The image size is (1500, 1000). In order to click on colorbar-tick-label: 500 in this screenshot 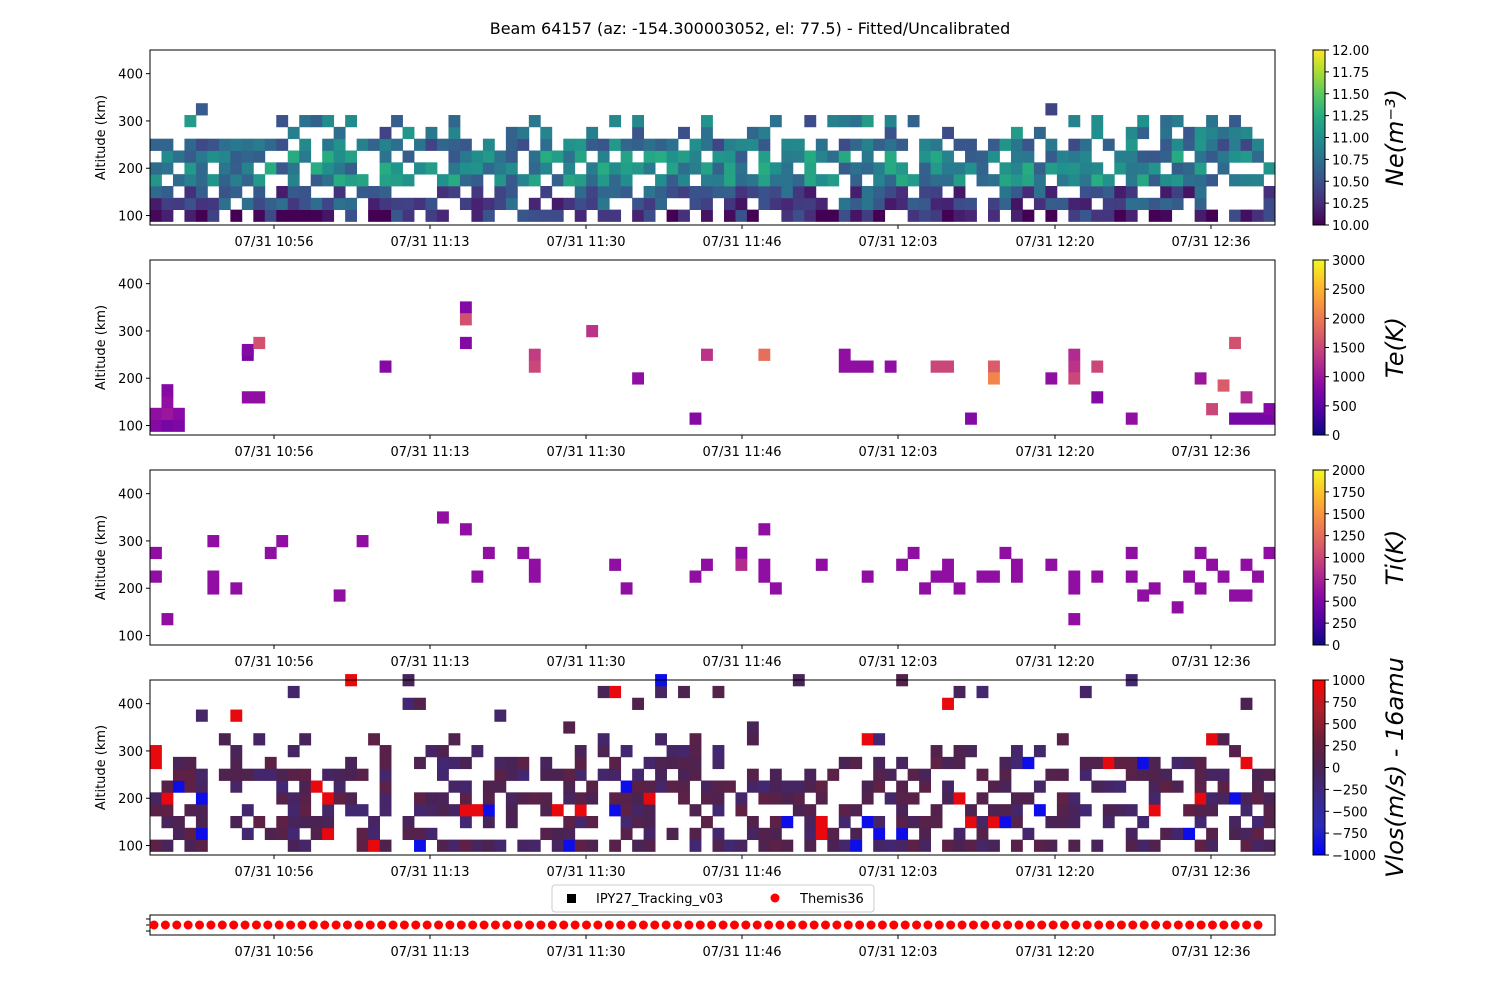, I will do `click(1344, 407)`.